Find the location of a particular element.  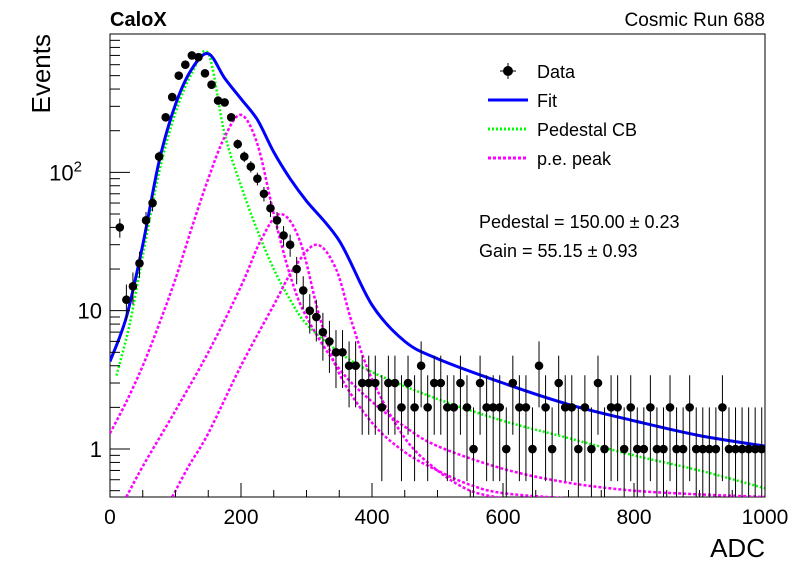

legend-entry-pedestal: Pedestal CB is located at coordinates (562, 130).